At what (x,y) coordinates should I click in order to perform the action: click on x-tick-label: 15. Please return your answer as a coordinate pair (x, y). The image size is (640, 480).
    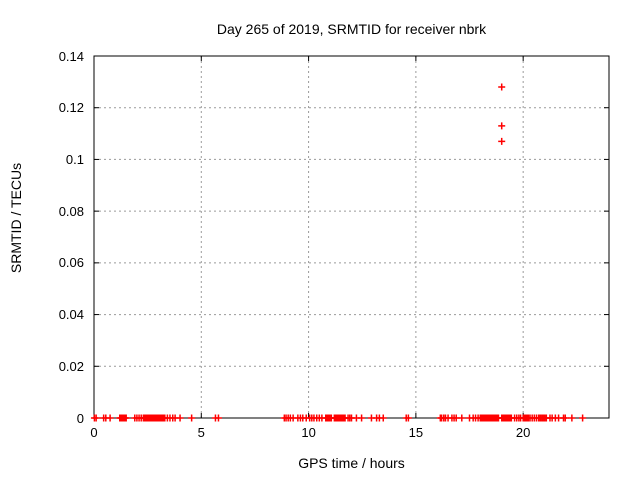
    Looking at the image, I should click on (416, 432).